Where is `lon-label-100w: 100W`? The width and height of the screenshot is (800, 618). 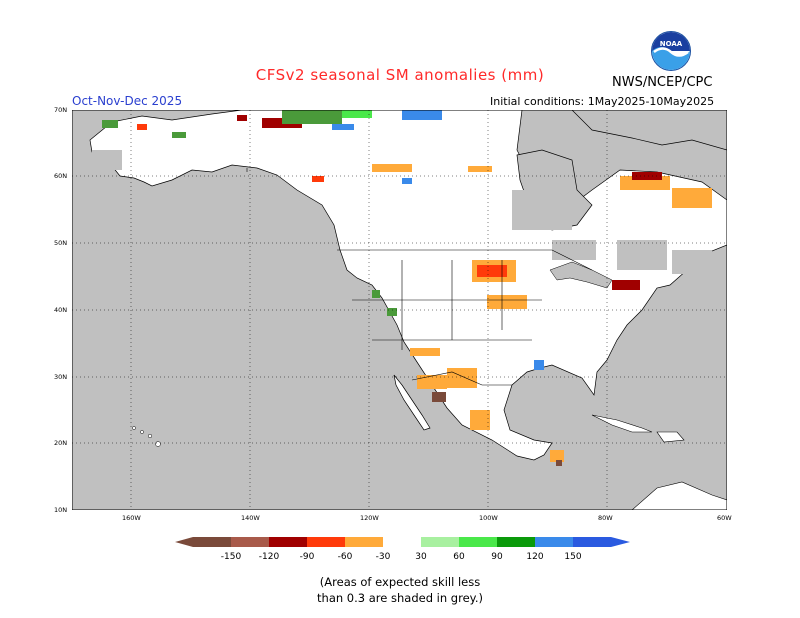
lon-label-100w: 100W is located at coordinates (488, 518).